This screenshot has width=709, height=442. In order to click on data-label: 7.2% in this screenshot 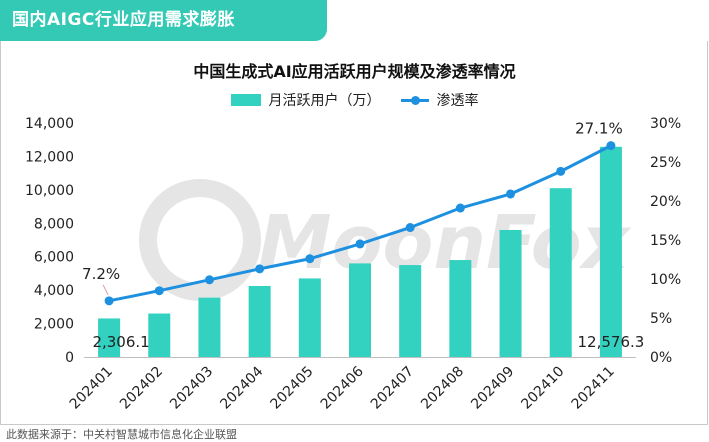, I will do `click(101, 274)`.